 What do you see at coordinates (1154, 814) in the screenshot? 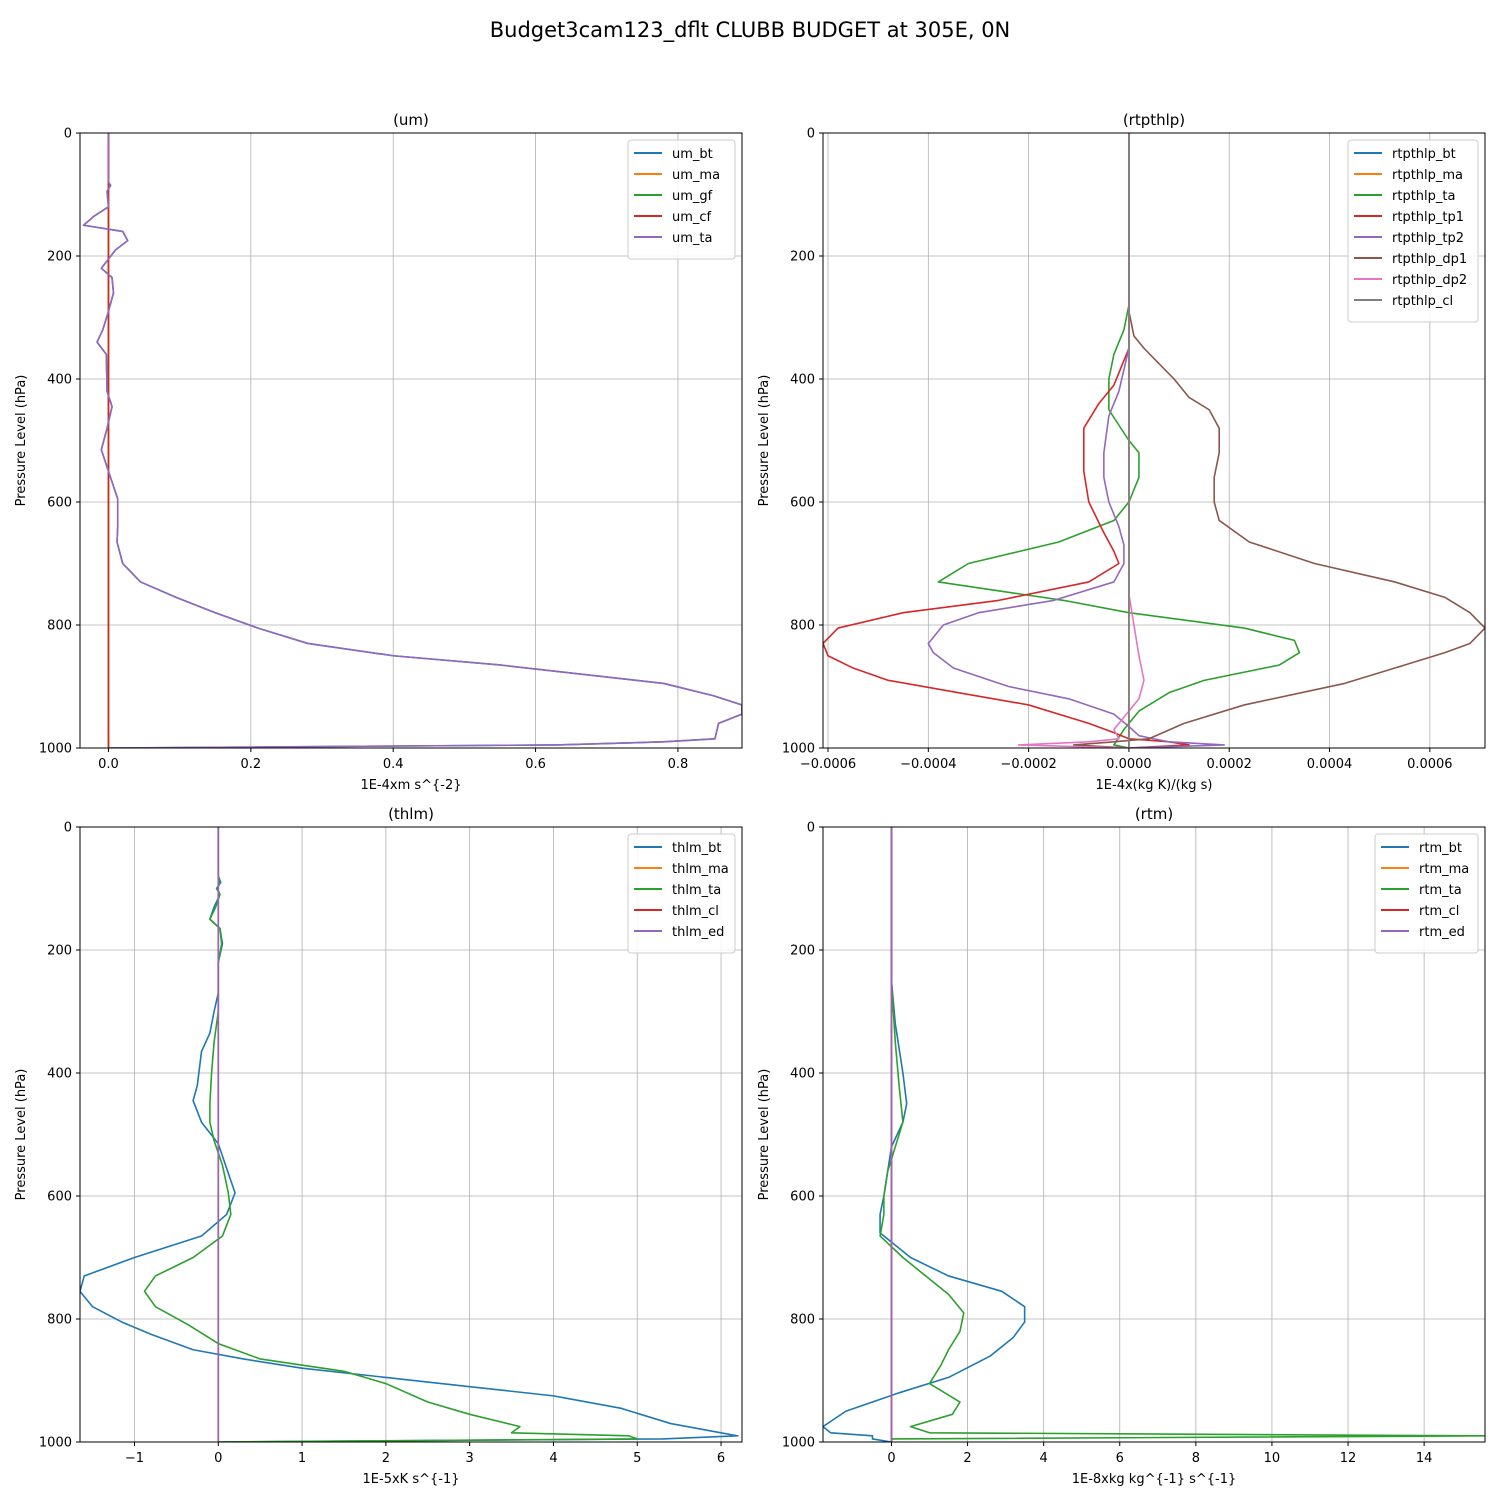
I see `panel-title: (rtm)` at bounding box center [1154, 814].